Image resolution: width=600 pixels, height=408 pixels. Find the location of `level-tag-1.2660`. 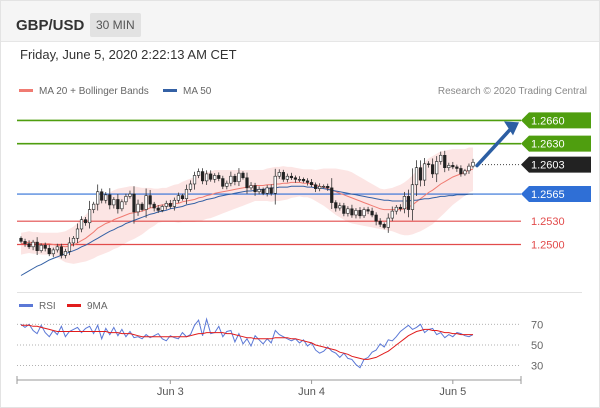

level-tag-1.2660 is located at coordinates (556, 120).